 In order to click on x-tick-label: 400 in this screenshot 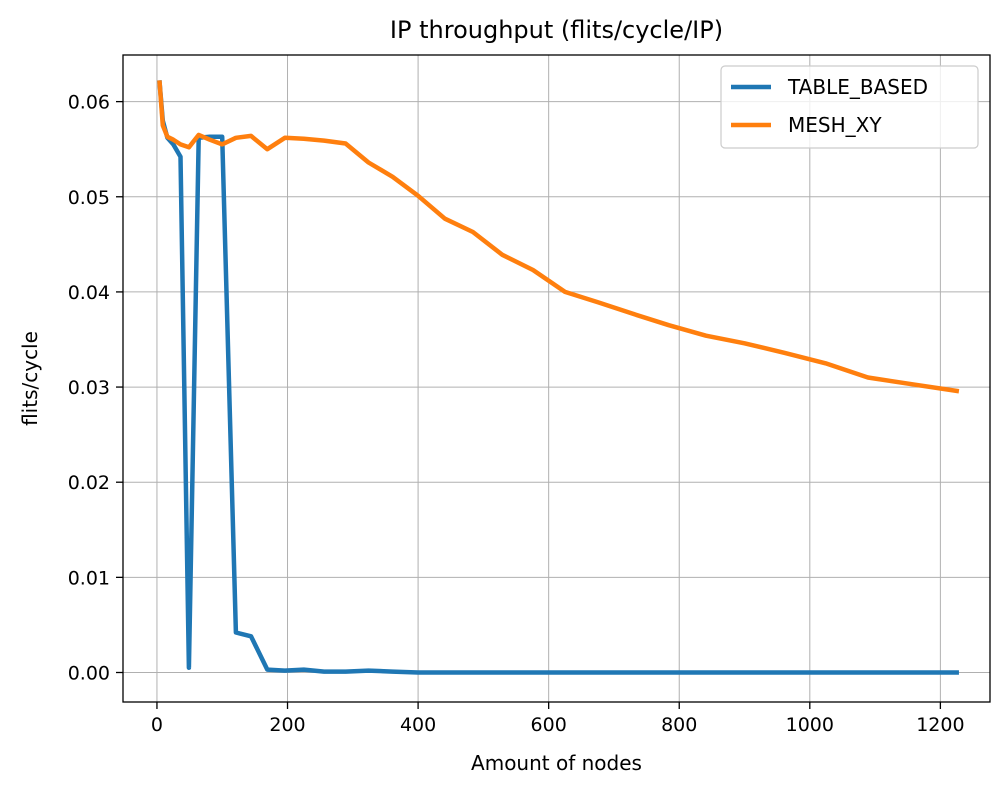, I will do `click(418, 725)`.